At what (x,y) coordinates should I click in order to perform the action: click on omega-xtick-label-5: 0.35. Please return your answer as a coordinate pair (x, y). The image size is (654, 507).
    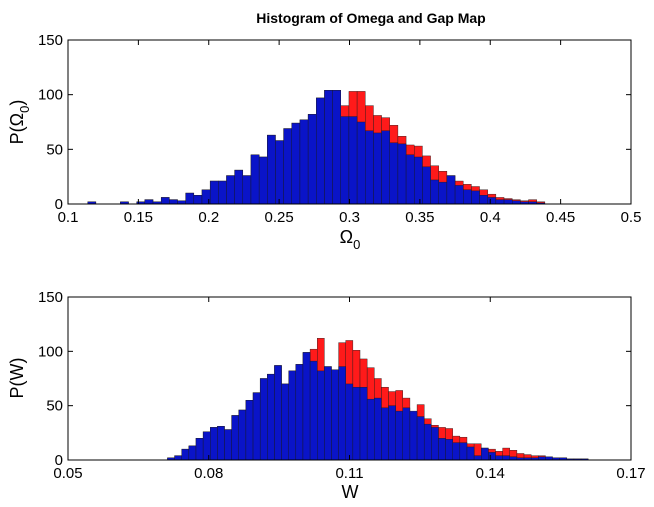
    Looking at the image, I should click on (419, 217).